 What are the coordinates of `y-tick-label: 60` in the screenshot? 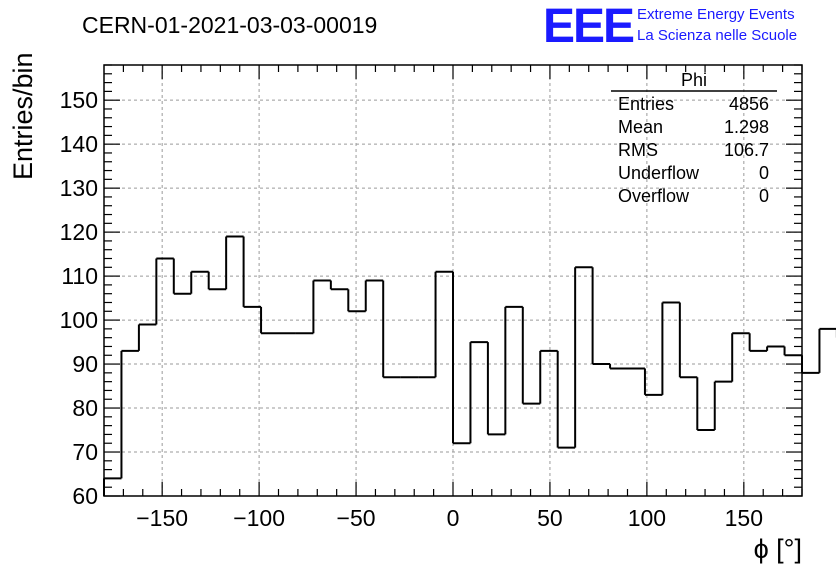 It's located at (85, 496).